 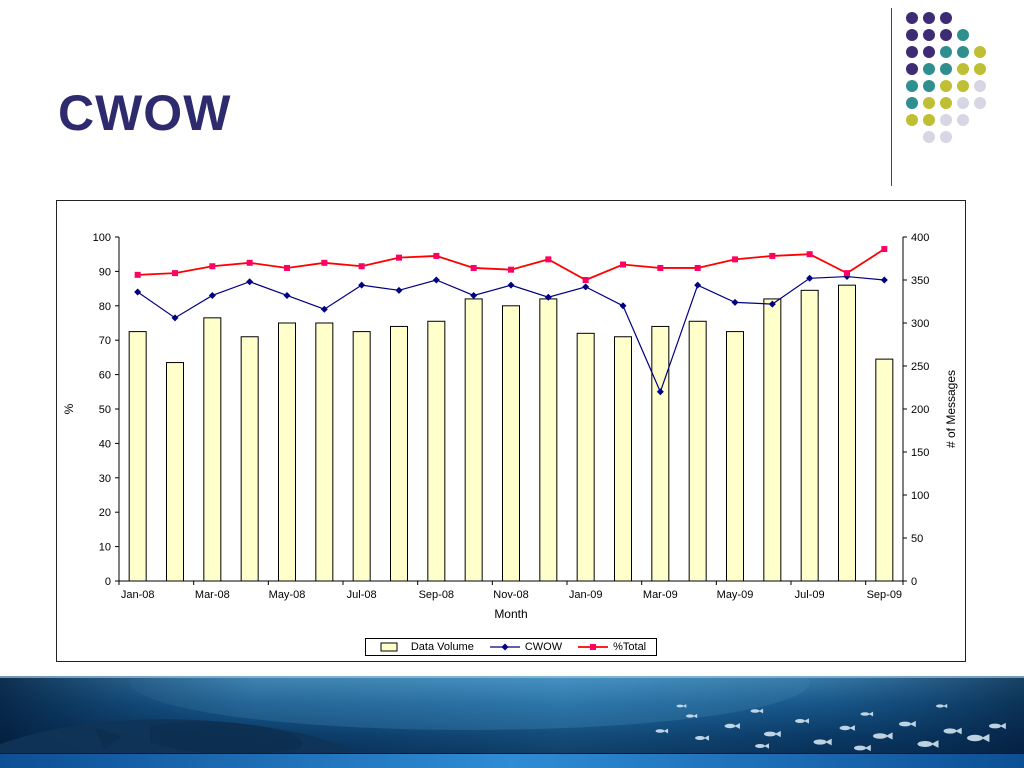 I want to click on legend-label-total: %Total, so click(x=630, y=647).